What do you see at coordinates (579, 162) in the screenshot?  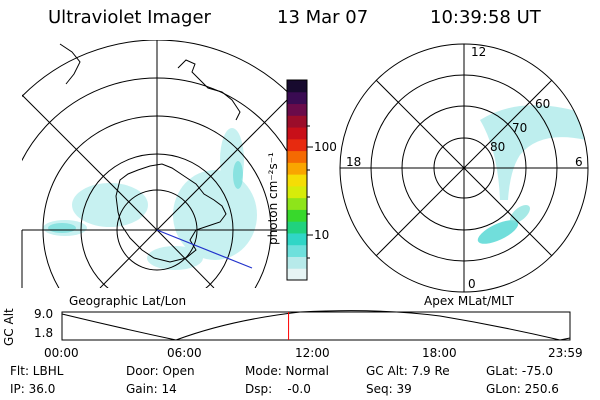 I see `mlt-label-6: 6` at bounding box center [579, 162].